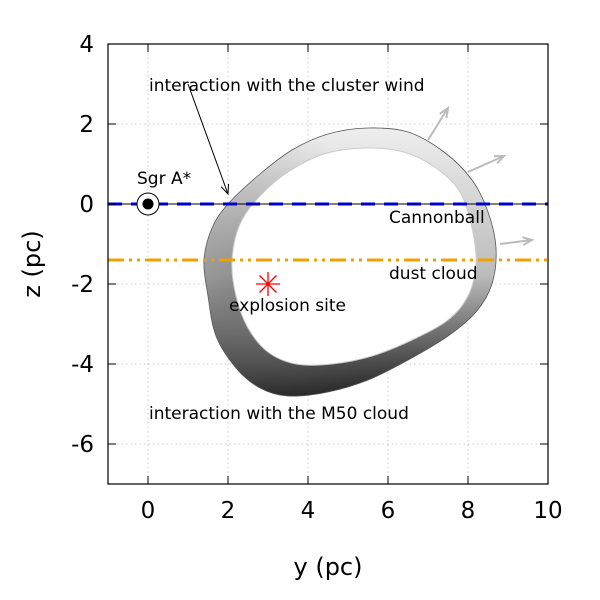 Image resolution: width=600 pixels, height=600 pixels. What do you see at coordinates (328, 232) in the screenshot?
I see `reference-lines` at bounding box center [328, 232].